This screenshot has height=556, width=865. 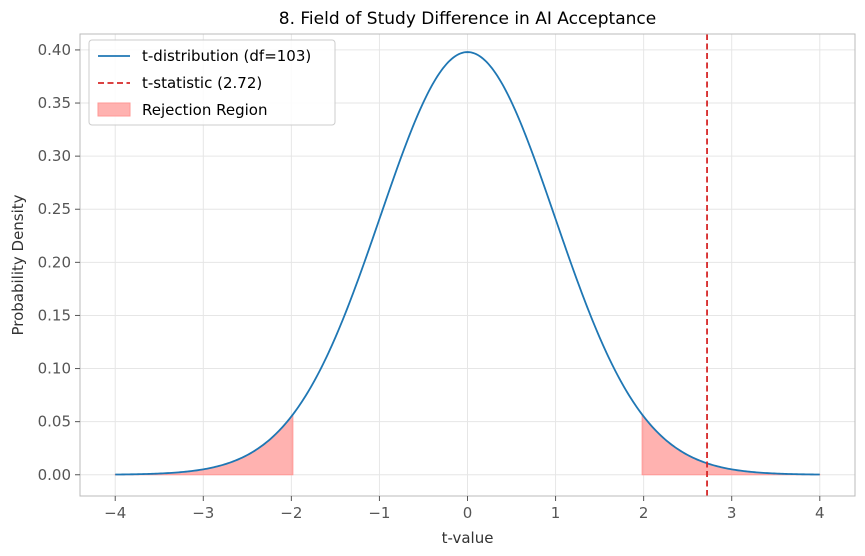 I want to click on y-tick-label: 0.20, so click(x=54, y=262).